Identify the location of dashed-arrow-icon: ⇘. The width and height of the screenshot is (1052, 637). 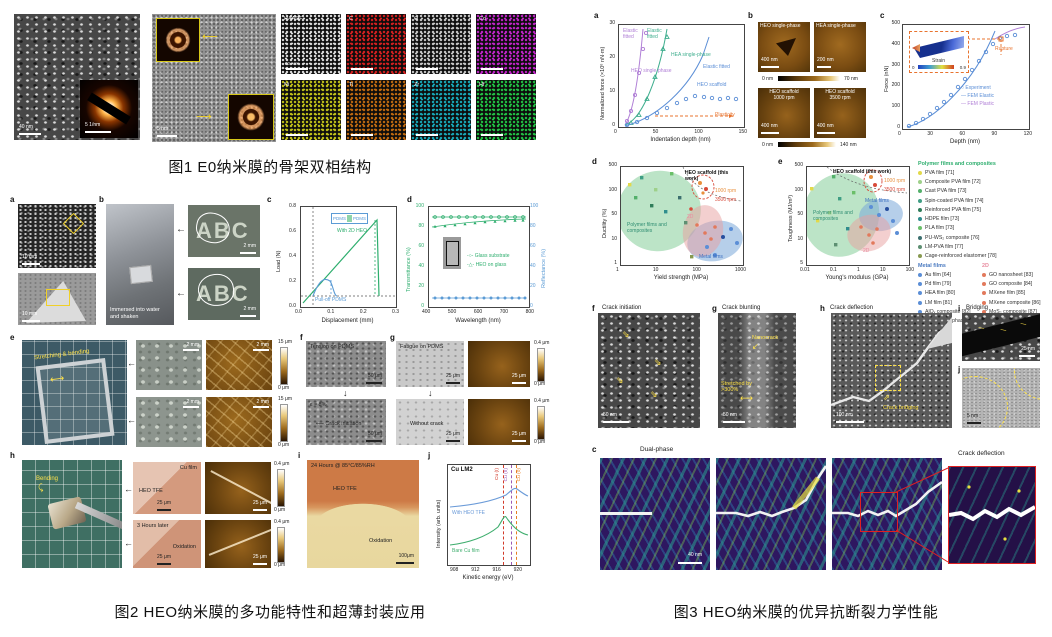
(620, 380).